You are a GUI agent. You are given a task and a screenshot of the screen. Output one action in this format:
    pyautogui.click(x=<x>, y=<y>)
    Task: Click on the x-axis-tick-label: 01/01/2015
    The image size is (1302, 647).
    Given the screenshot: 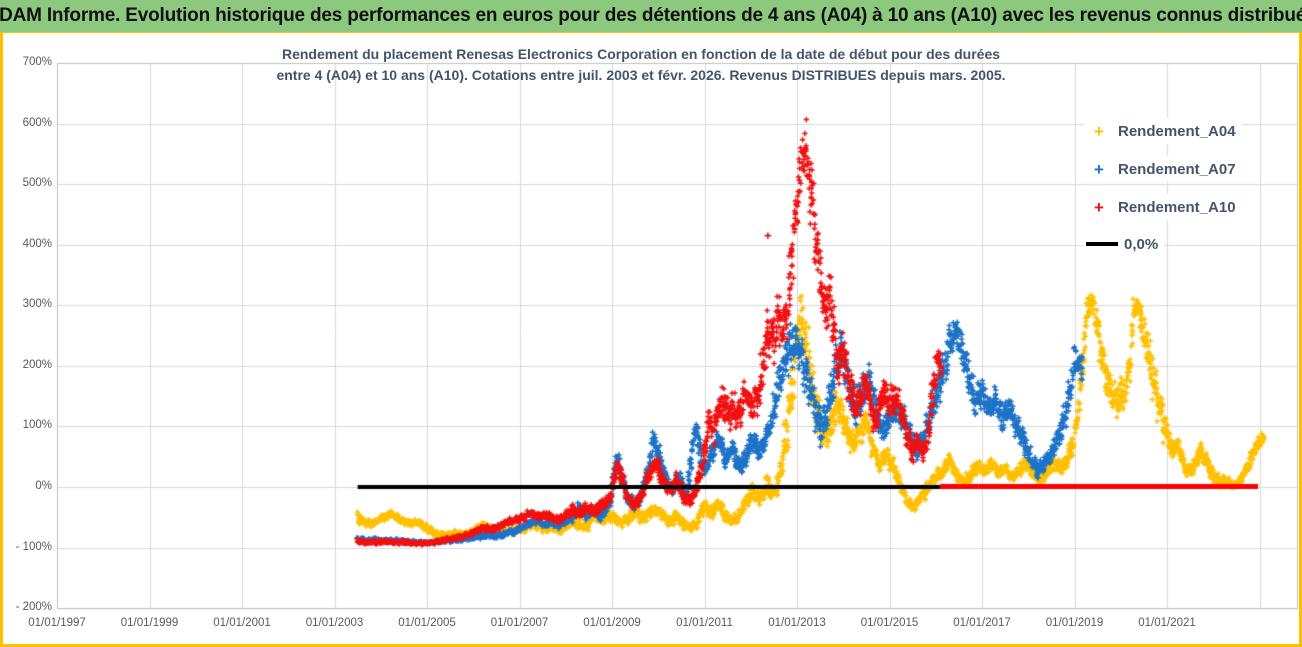 What is the action you would take?
    pyautogui.click(x=889, y=623)
    